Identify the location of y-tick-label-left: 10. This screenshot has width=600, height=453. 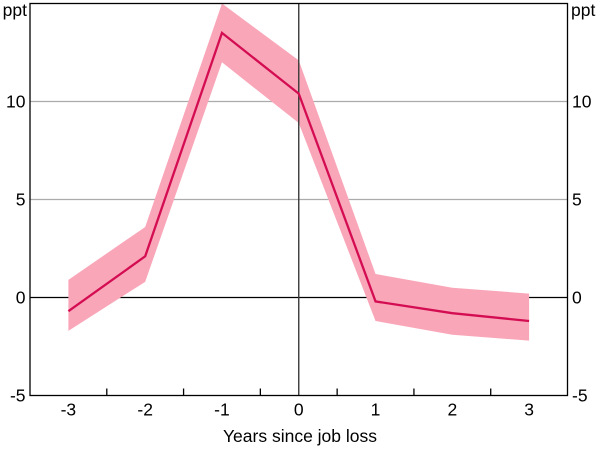
(16, 102).